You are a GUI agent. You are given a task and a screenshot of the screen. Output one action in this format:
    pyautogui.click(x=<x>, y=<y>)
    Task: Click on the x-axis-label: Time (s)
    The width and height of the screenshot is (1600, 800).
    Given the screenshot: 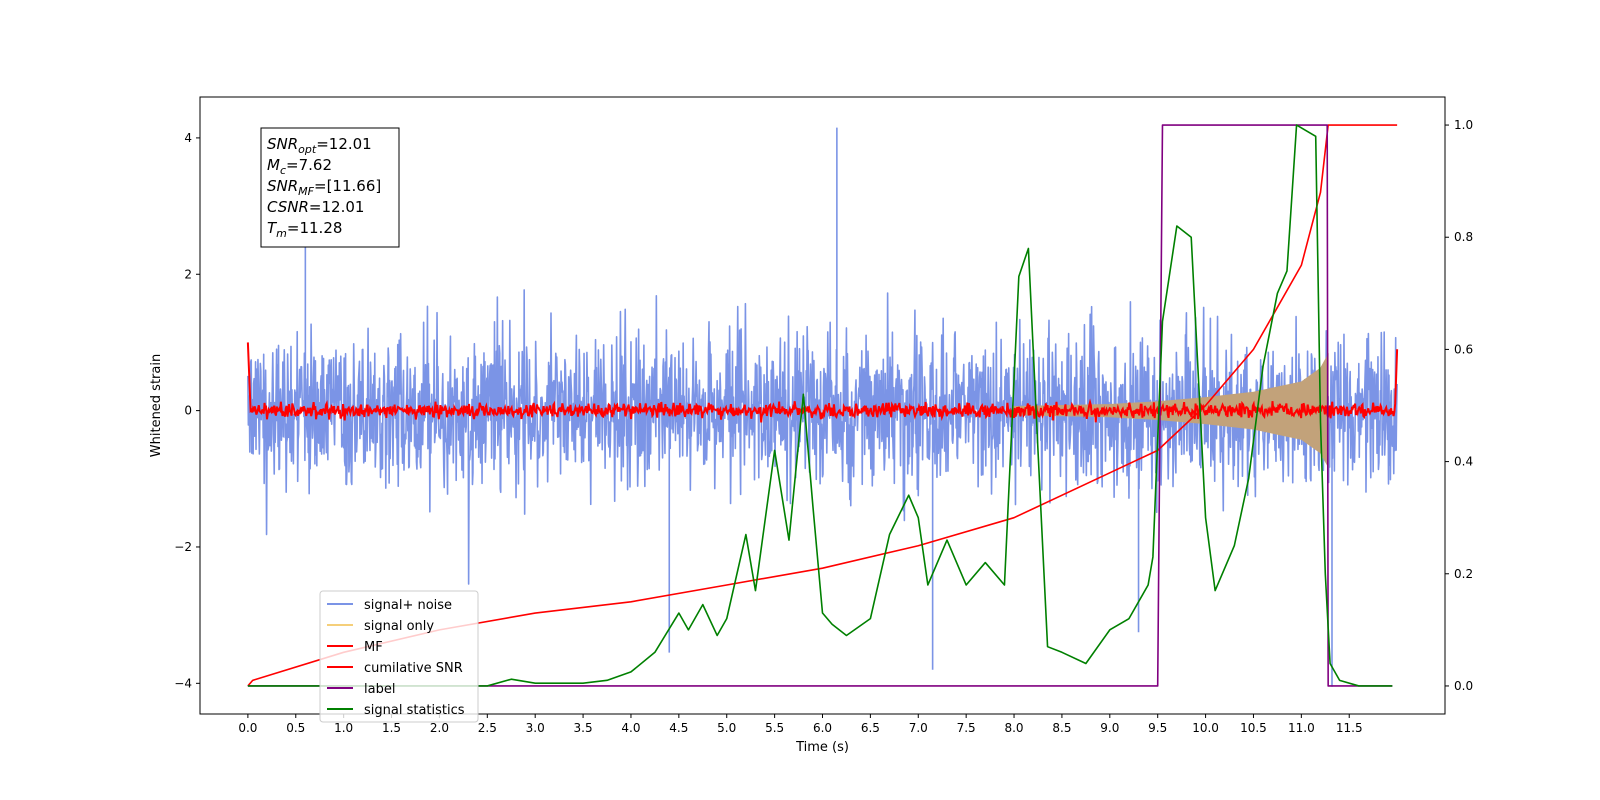 What is the action you would take?
    pyautogui.click(x=822, y=747)
    